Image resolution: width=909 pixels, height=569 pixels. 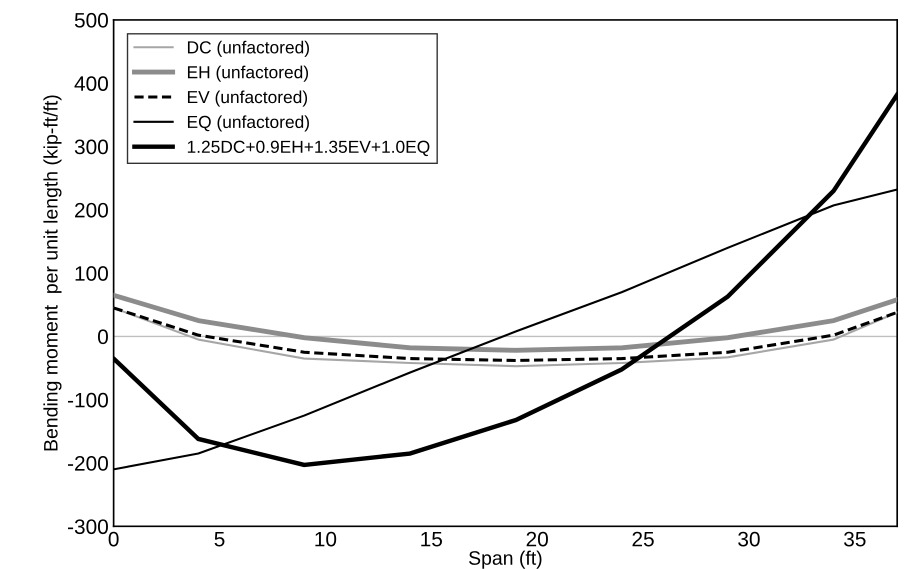 What do you see at coordinates (431, 539) in the screenshot?
I see `x-tick-label: 15` at bounding box center [431, 539].